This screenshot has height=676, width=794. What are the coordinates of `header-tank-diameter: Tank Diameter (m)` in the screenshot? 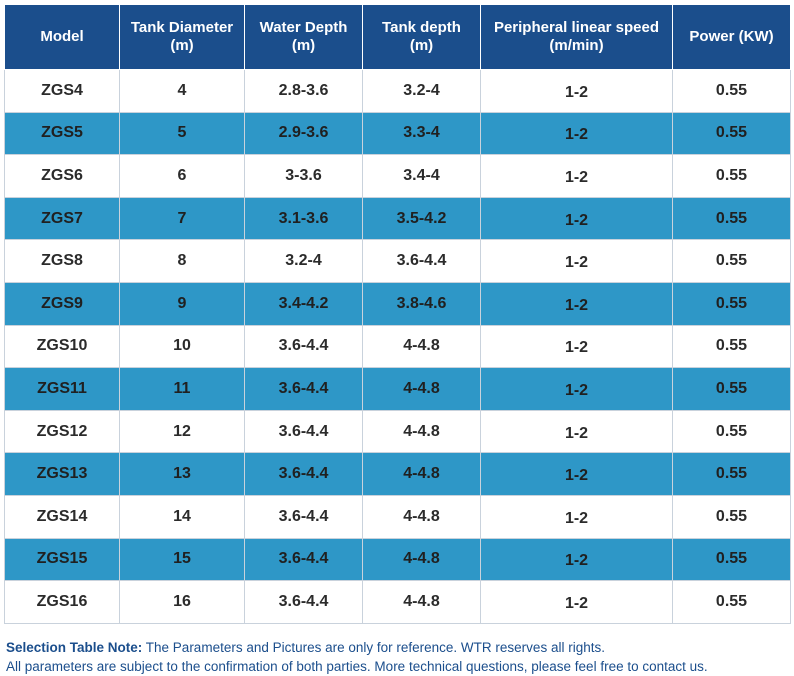 It's located at (182, 37).